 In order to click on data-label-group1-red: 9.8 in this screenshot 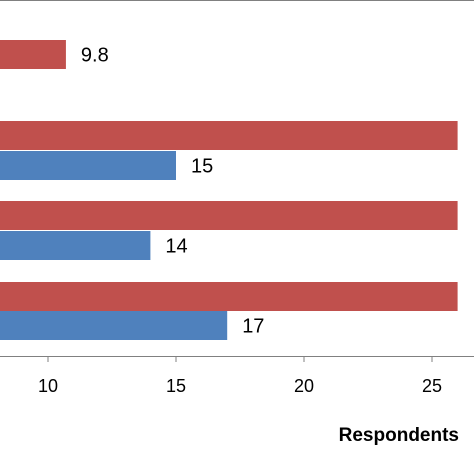, I will do `click(95, 56)`.